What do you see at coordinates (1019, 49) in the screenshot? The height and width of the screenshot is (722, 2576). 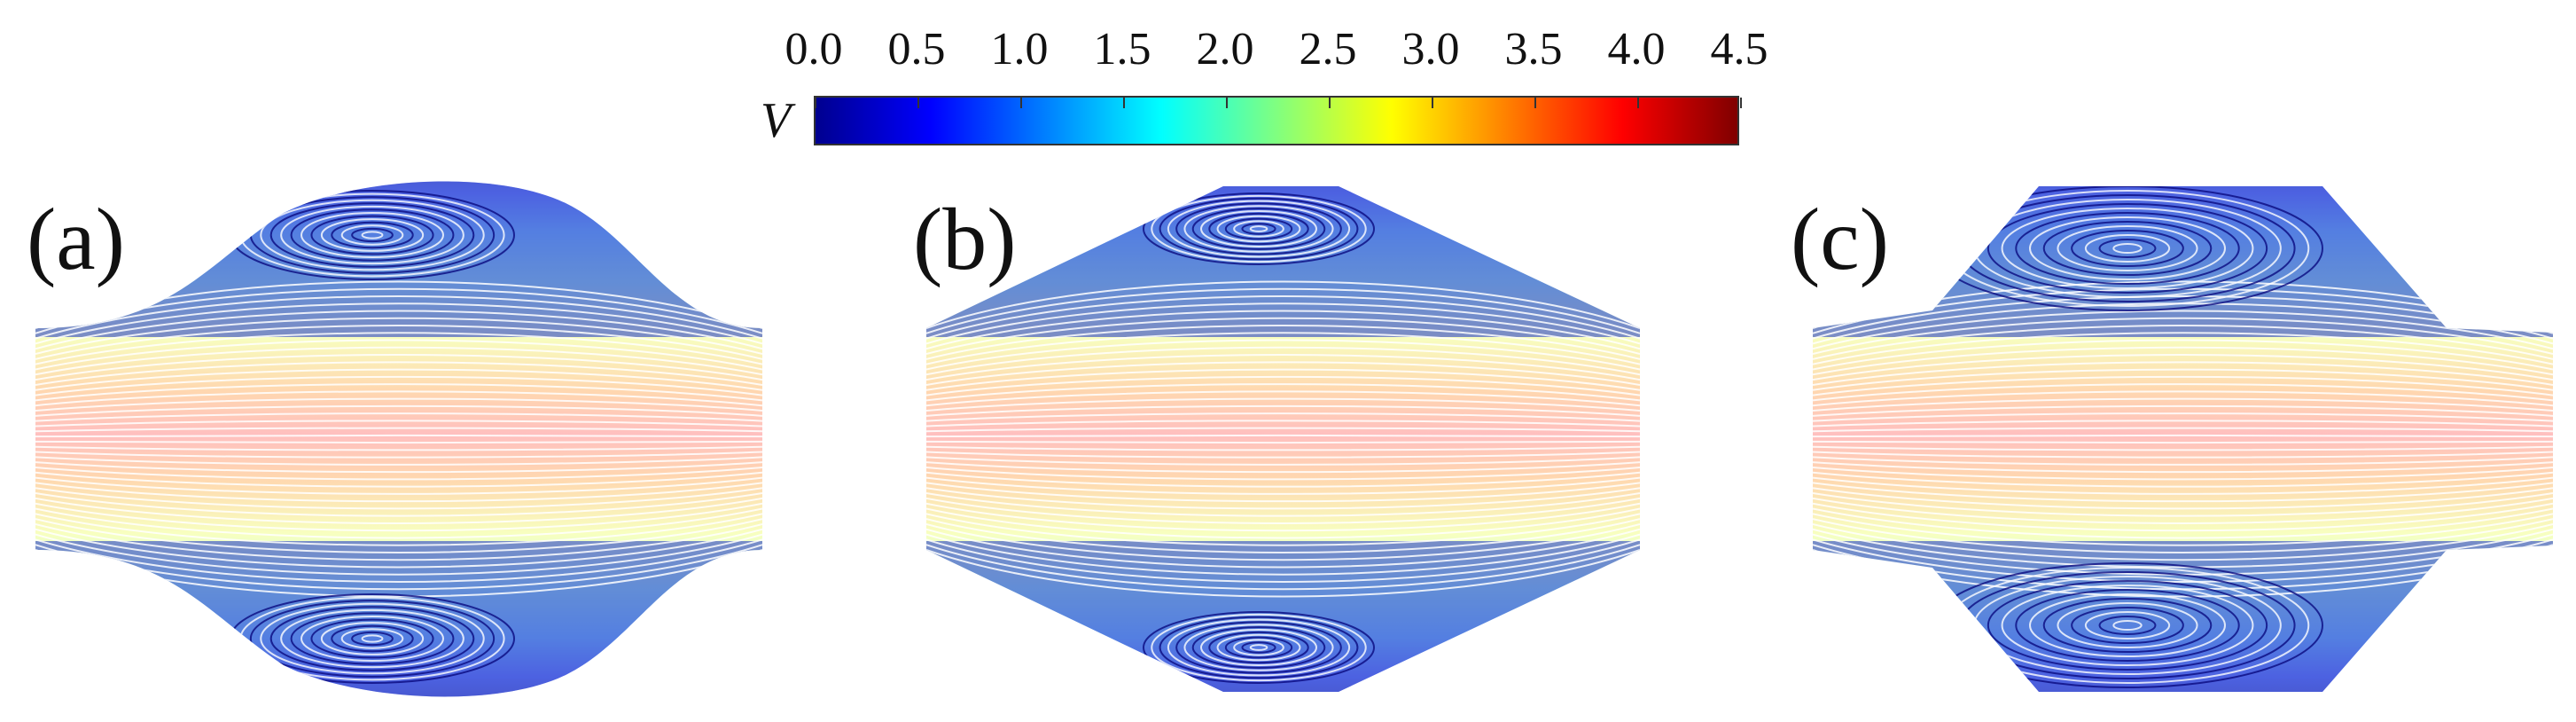 I see `colorbar-tick-label: 1.0` at bounding box center [1019, 49].